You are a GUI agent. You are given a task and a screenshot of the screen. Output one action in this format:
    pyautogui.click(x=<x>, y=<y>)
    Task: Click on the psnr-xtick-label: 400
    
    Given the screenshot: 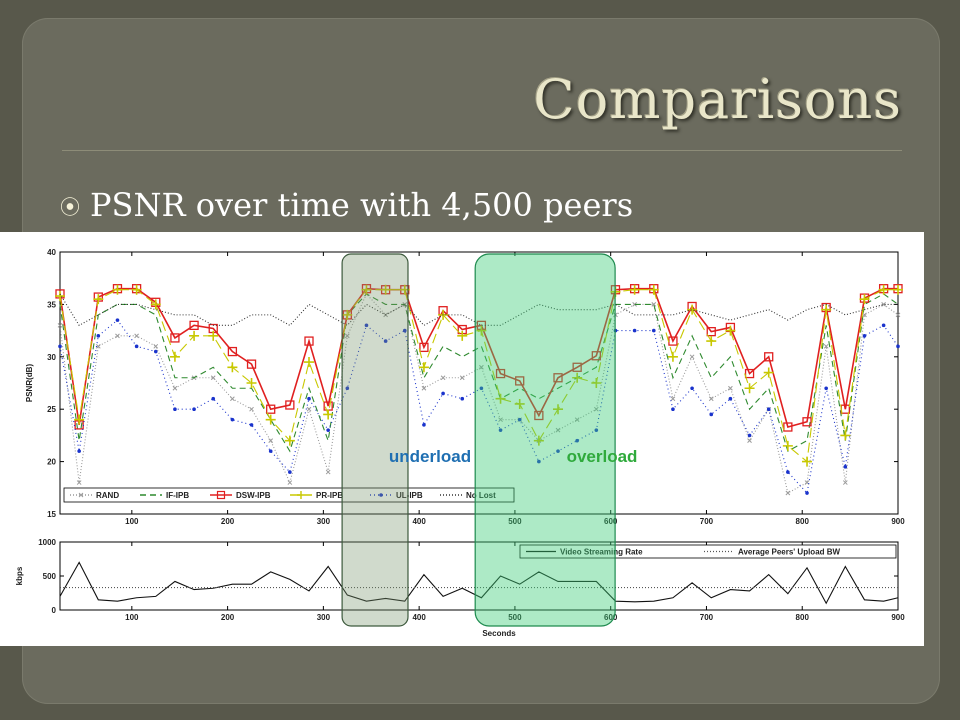 What is the action you would take?
    pyautogui.click(x=419, y=521)
    